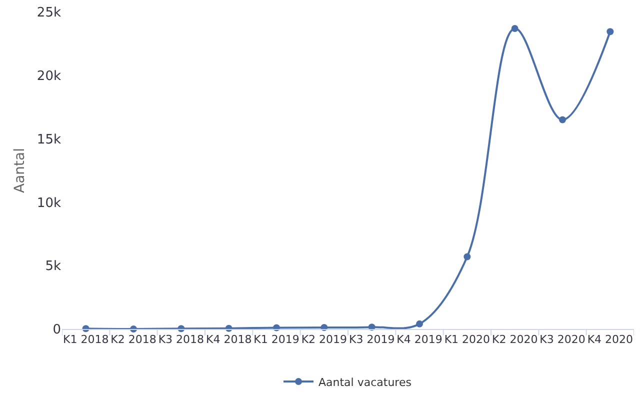  Describe the element at coordinates (610, 339) in the screenshot. I see `x-tick-label: K4 2020` at that location.